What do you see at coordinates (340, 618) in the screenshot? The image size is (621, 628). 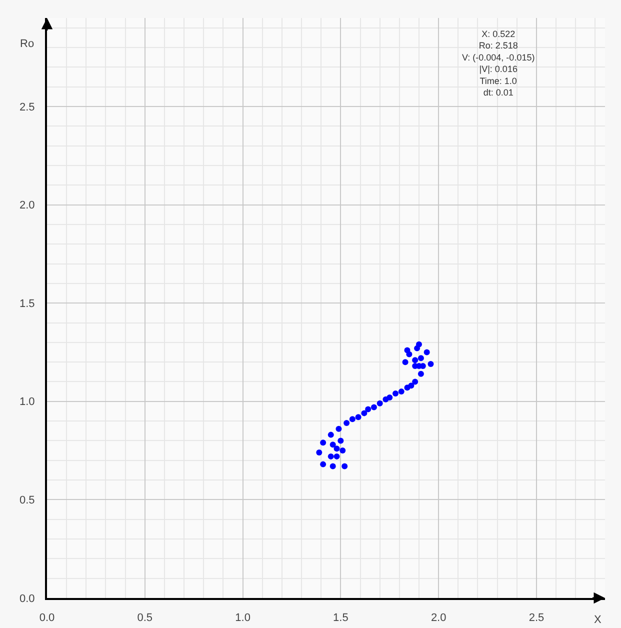 I see `x-tick-label: 1.5` at bounding box center [340, 618].